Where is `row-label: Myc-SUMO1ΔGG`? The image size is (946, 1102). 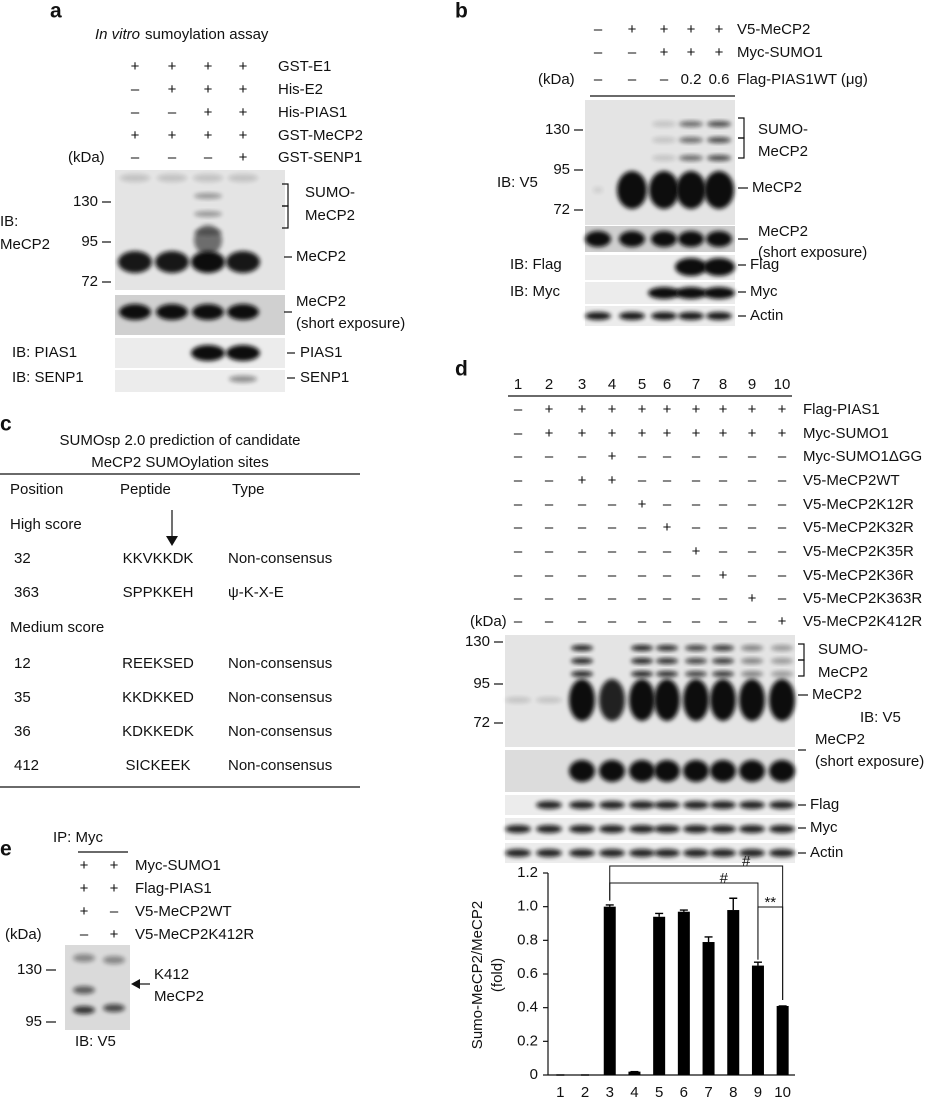
row-label: Myc-SUMO1ΔGG is located at coordinates (862, 456).